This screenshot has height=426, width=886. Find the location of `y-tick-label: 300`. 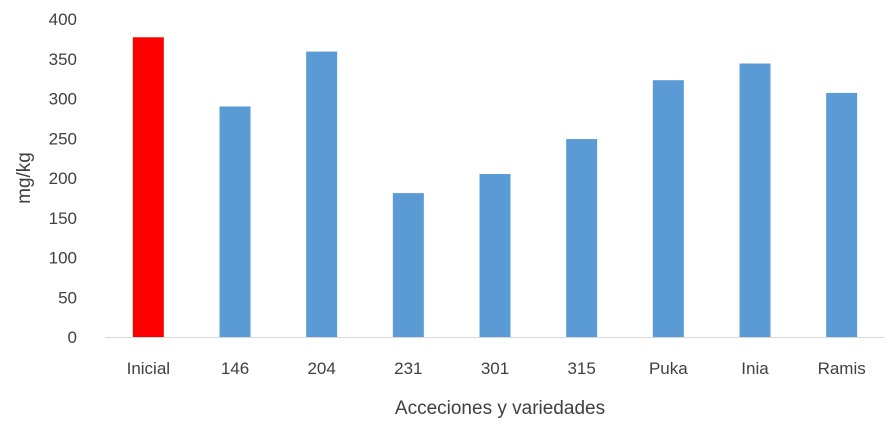

y-tick-label: 300 is located at coordinates (63, 99).